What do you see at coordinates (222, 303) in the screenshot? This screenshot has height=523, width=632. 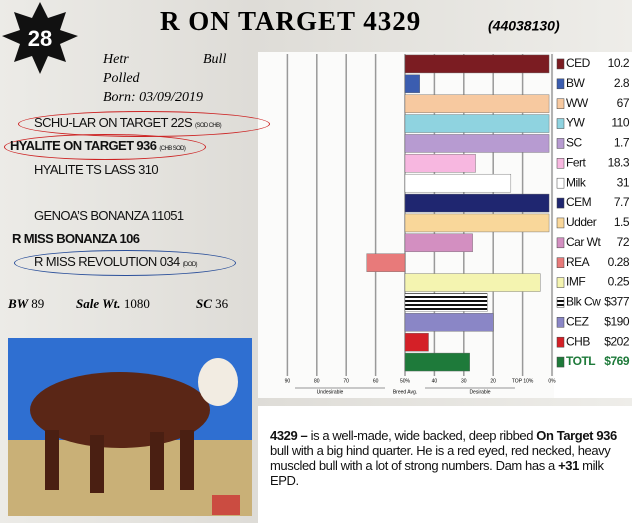 I see `stat-value: 36` at bounding box center [222, 303].